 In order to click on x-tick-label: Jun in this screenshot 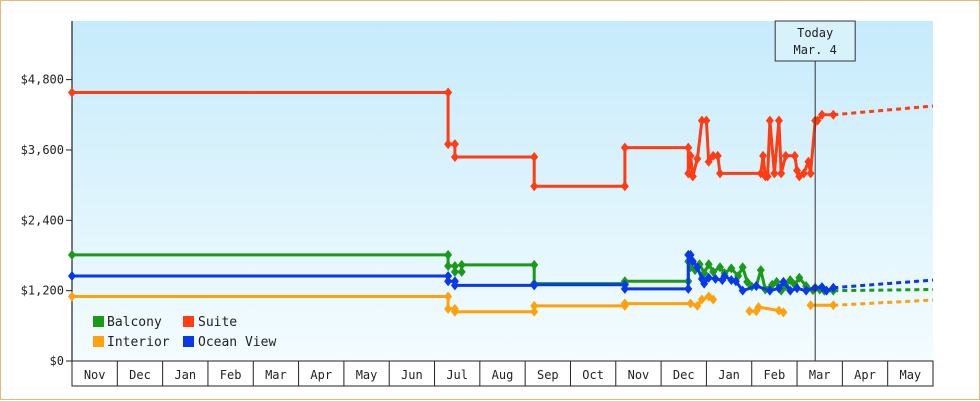, I will do `click(412, 375)`.